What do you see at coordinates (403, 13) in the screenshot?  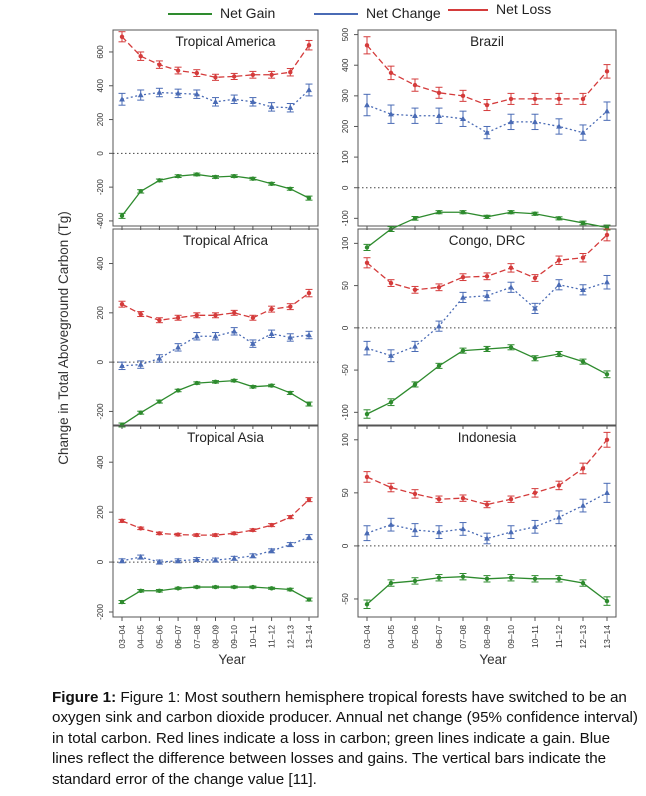 I see `legend-label-1: Net Change` at bounding box center [403, 13].